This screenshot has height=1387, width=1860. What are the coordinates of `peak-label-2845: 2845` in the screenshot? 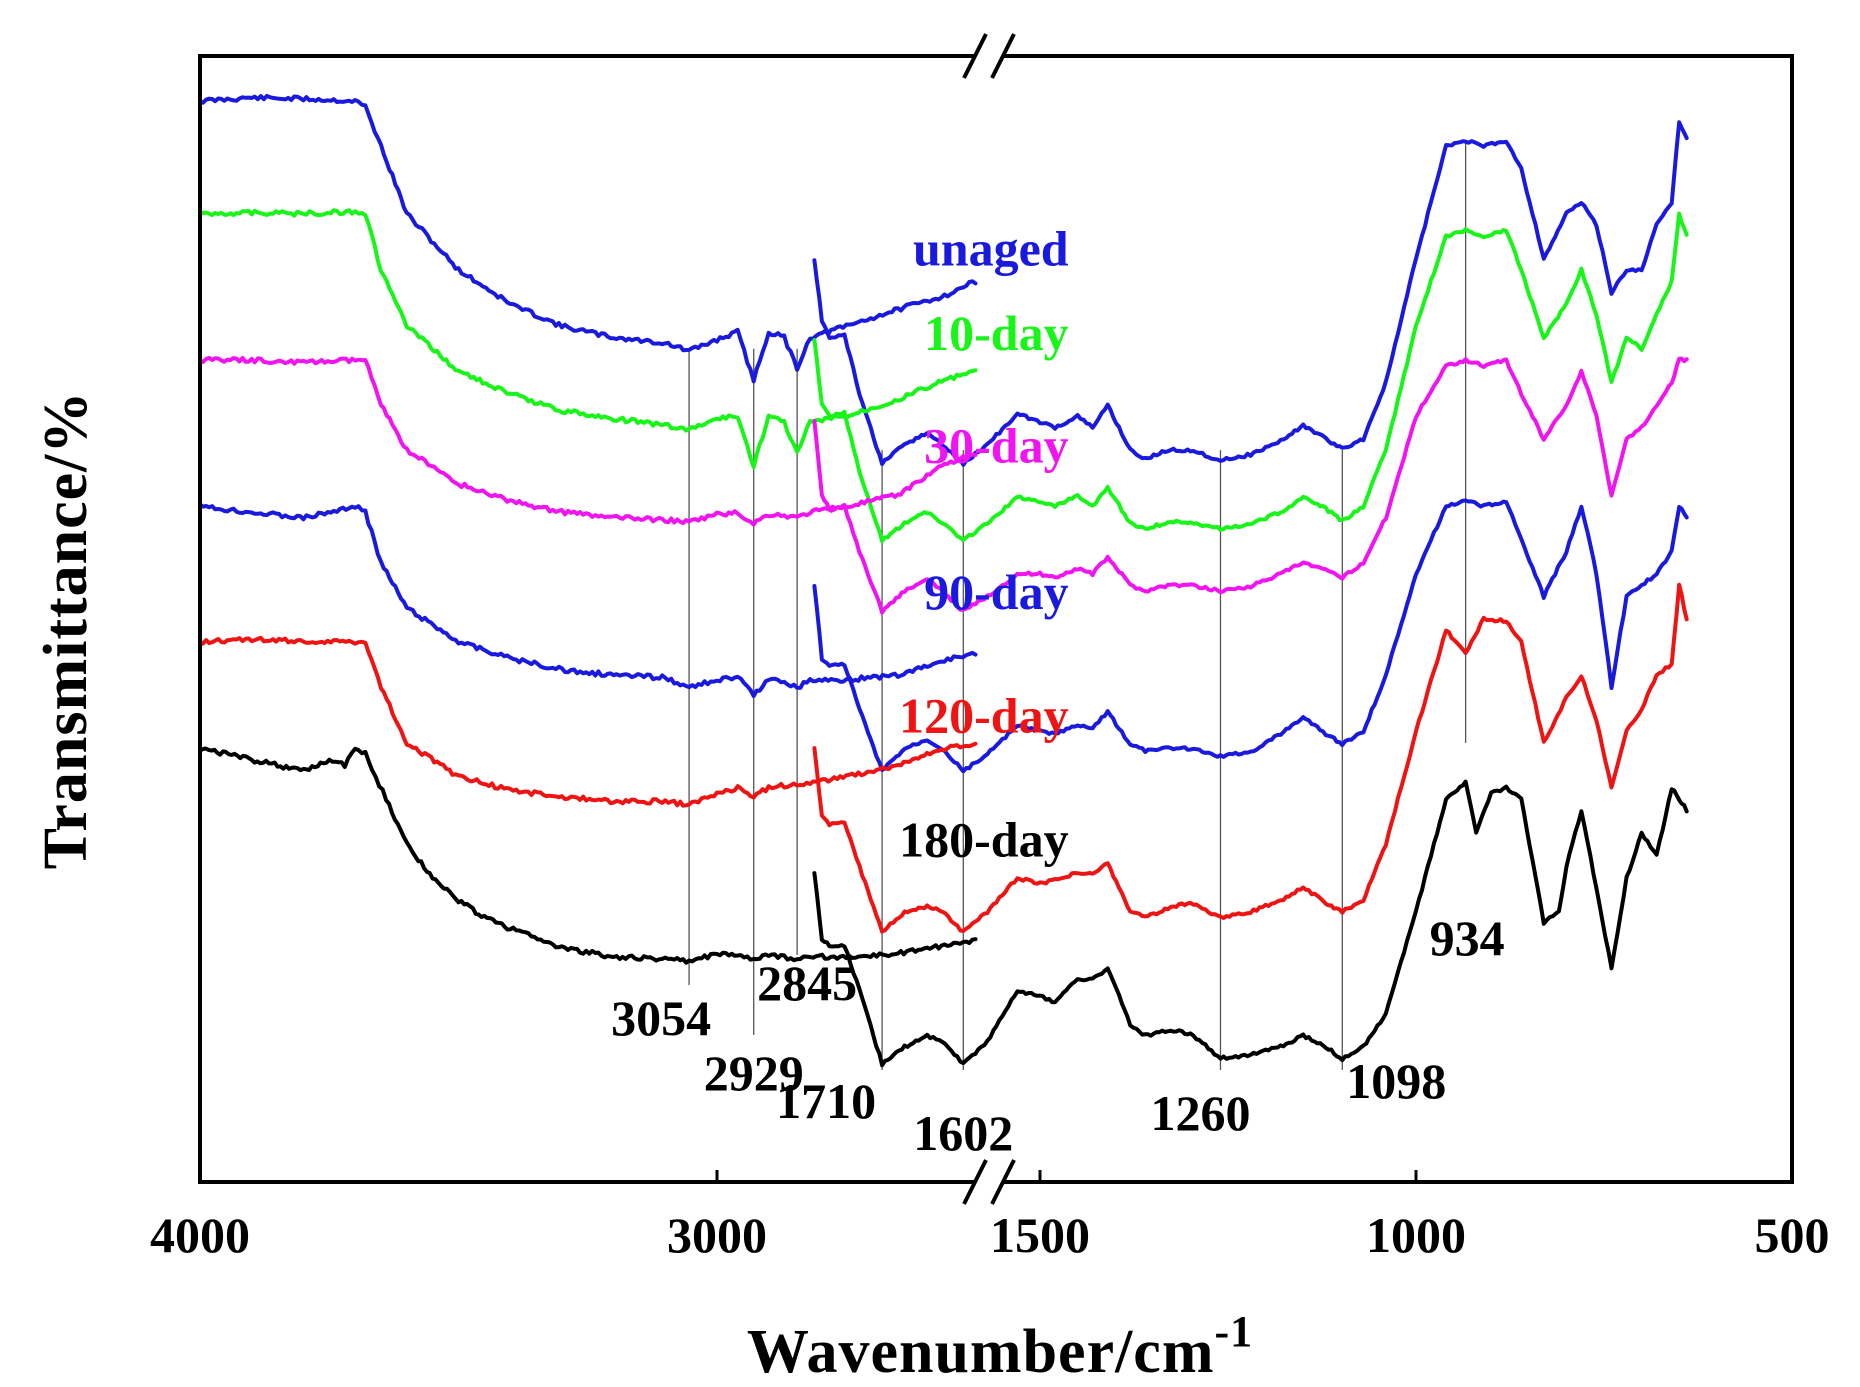 It's located at (807, 983).